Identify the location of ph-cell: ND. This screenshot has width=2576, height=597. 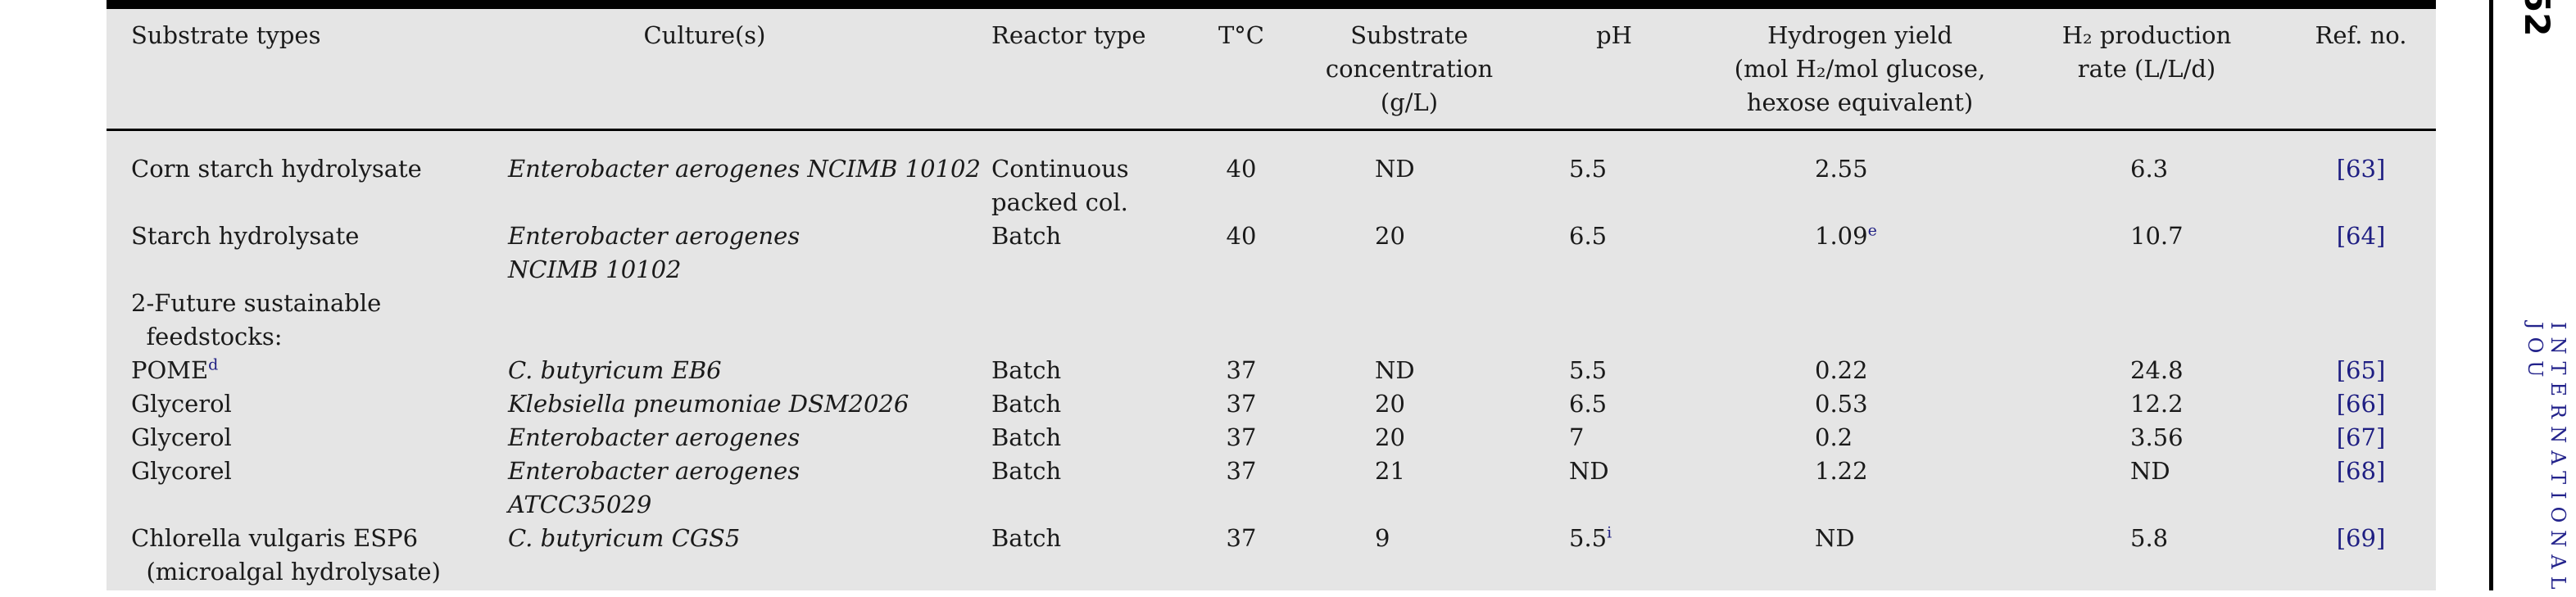
(1626, 489).